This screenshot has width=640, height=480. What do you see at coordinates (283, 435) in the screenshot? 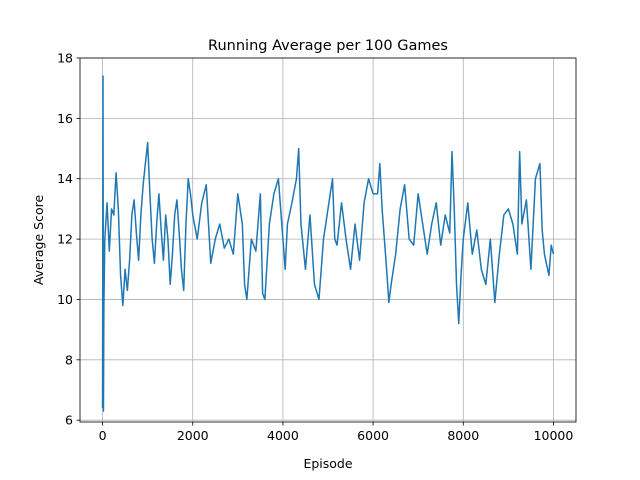
I see `x-tick-label: 4000` at bounding box center [283, 435].